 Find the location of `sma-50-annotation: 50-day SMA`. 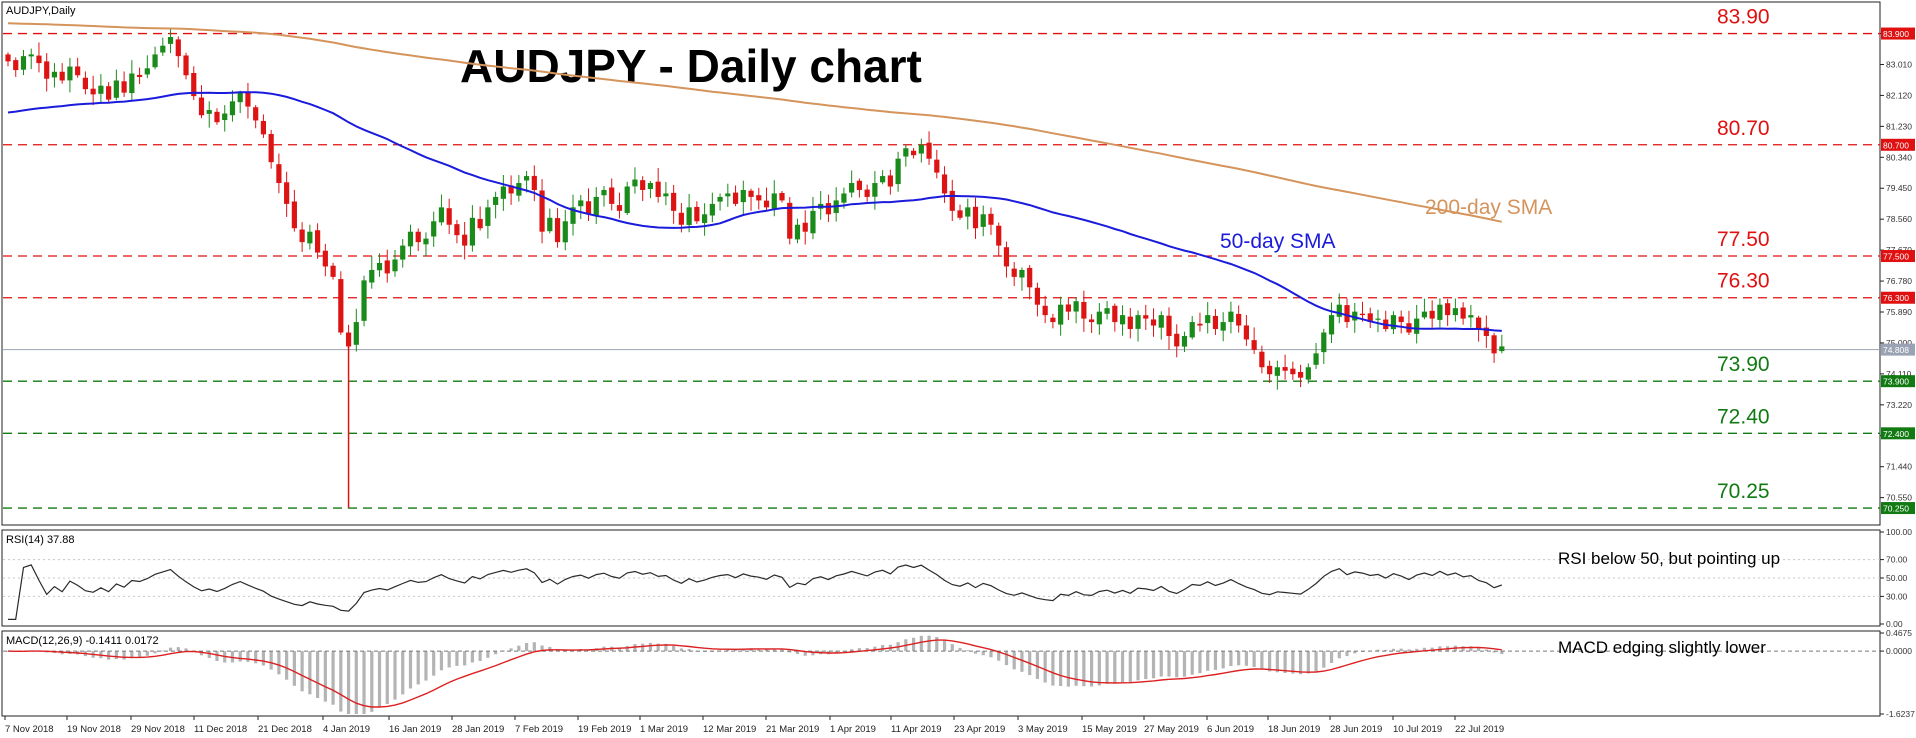

sma-50-annotation: 50-day SMA is located at coordinates (1278, 241).